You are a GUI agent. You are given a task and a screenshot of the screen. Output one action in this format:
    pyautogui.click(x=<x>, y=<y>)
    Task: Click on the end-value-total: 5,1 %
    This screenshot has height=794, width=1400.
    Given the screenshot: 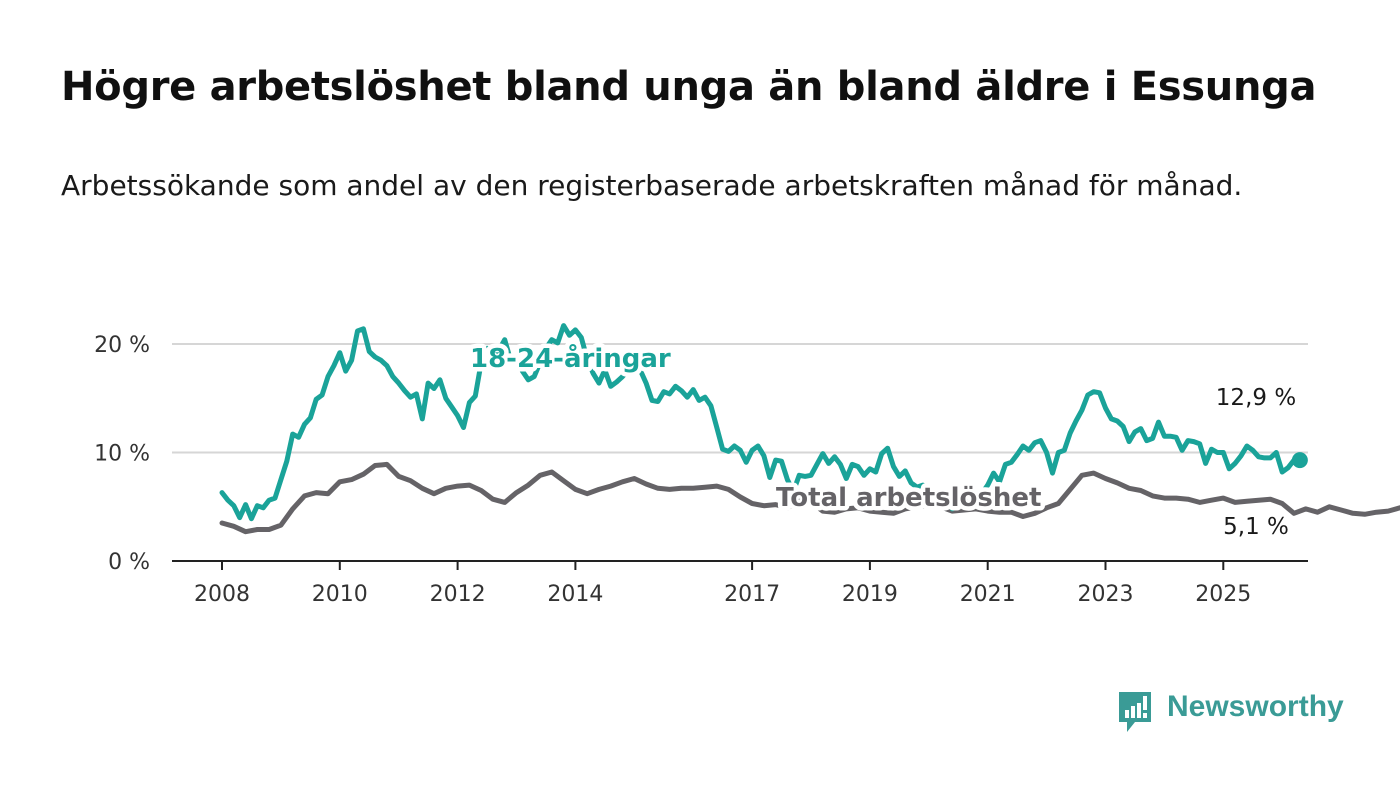 What is the action you would take?
    pyautogui.click(x=1256, y=527)
    